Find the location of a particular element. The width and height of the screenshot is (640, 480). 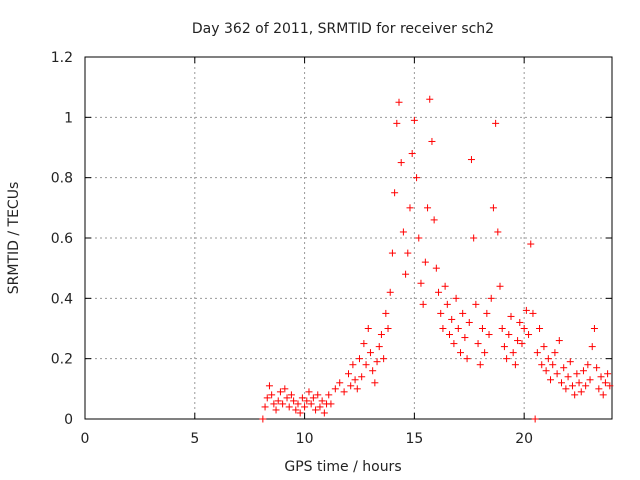

x-tick-label: 0 is located at coordinates (85, 439).